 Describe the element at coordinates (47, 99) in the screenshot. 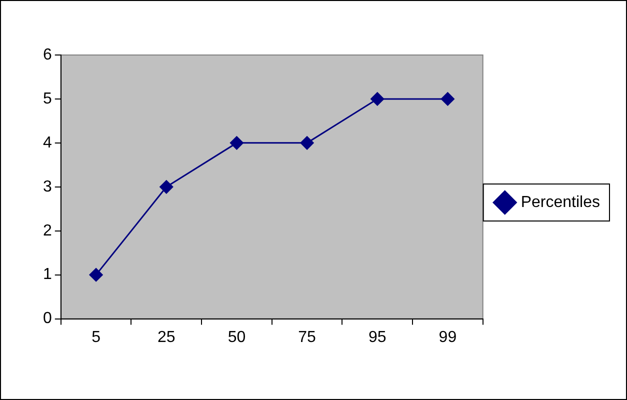

I see `y-tick-label: 5` at that location.